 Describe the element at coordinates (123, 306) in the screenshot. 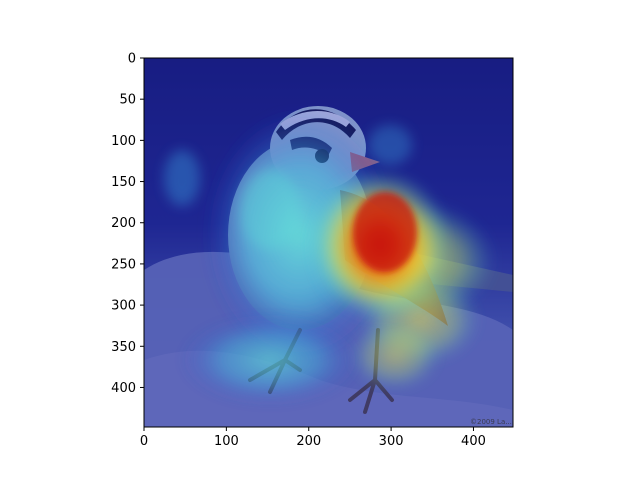

I see `y-tick-label: 300` at that location.